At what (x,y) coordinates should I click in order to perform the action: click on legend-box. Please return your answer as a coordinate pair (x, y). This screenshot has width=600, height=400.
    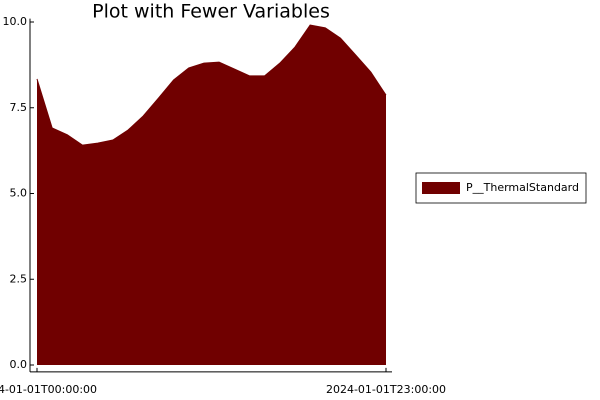
    Looking at the image, I should click on (501, 188).